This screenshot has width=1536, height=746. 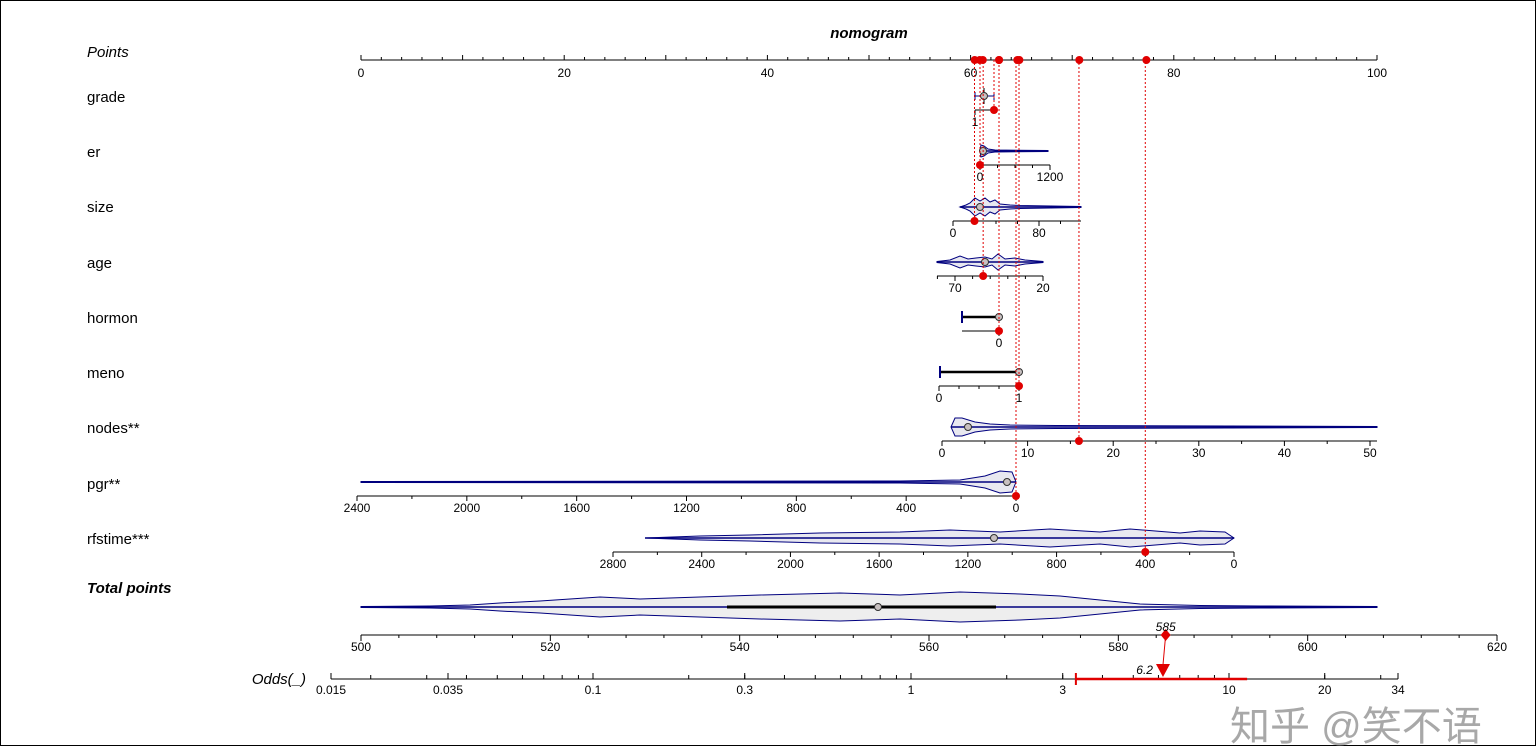 I want to click on nodes-distribution, so click(x=1164, y=427).